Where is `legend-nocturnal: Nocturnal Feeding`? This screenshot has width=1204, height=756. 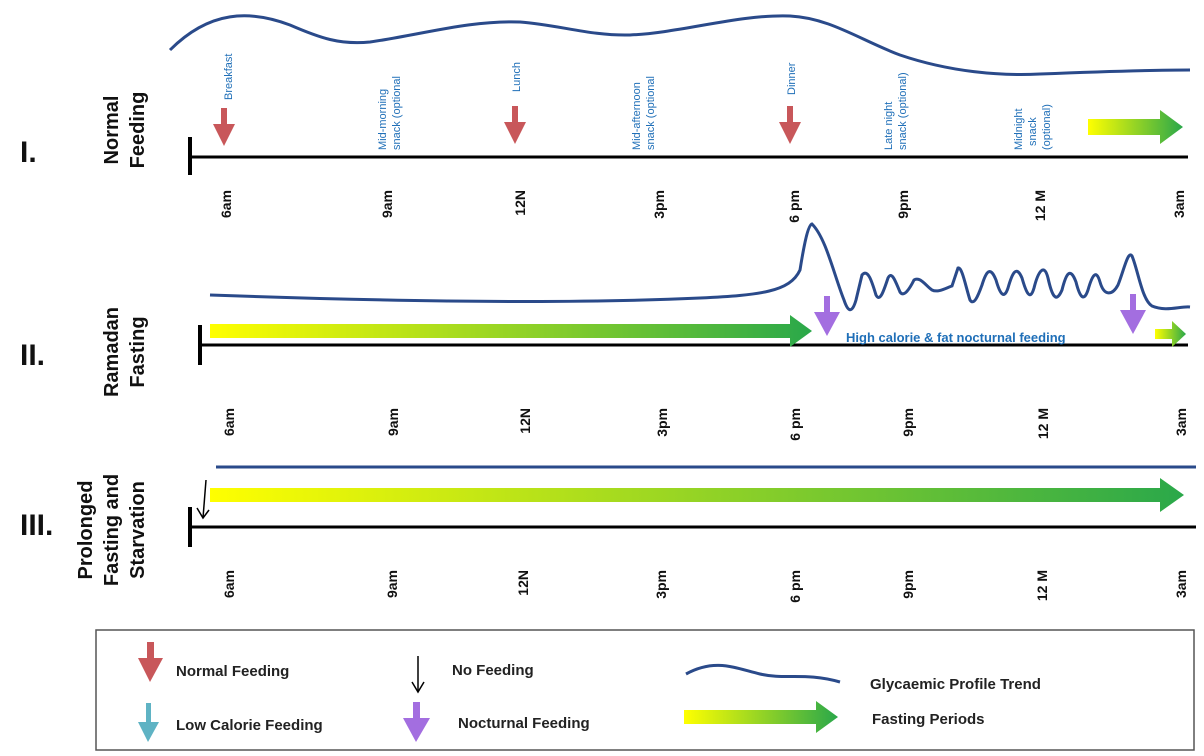
legend-nocturnal: Nocturnal Feeding is located at coordinates (524, 723).